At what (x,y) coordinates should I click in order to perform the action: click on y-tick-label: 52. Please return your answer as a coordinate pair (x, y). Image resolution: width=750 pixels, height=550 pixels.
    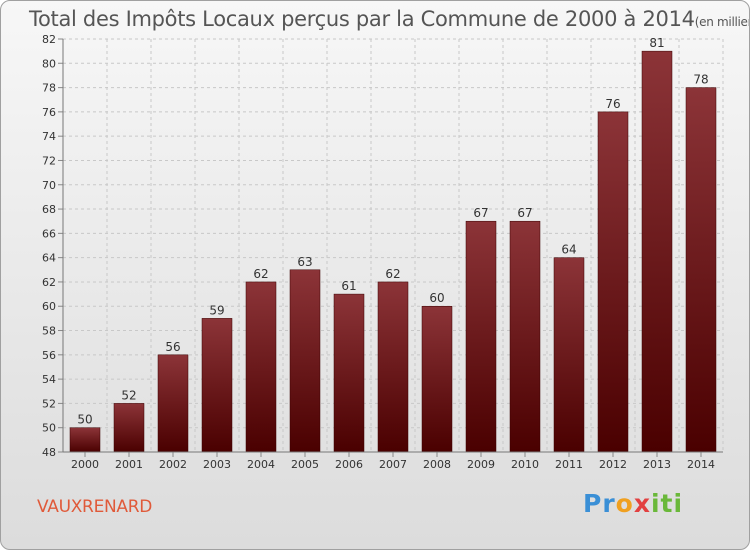
    Looking at the image, I should click on (49, 403).